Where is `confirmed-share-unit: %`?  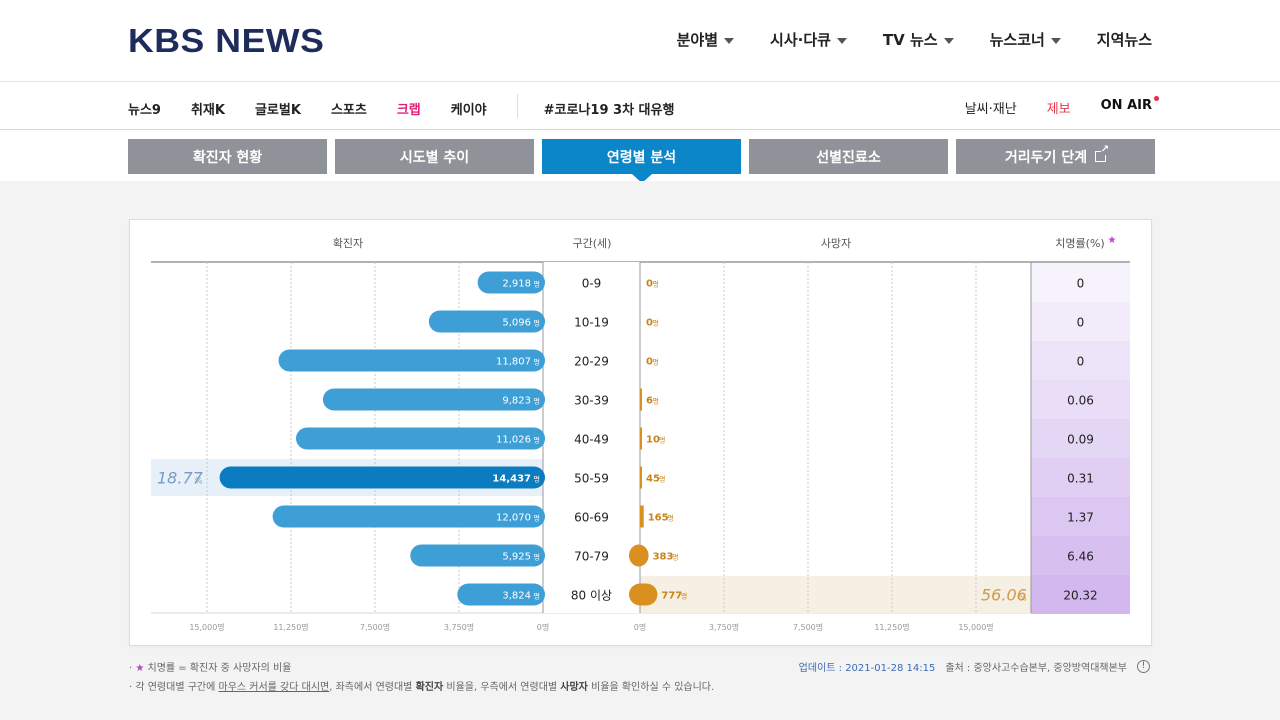 confirmed-share-unit: % is located at coordinates (199, 481).